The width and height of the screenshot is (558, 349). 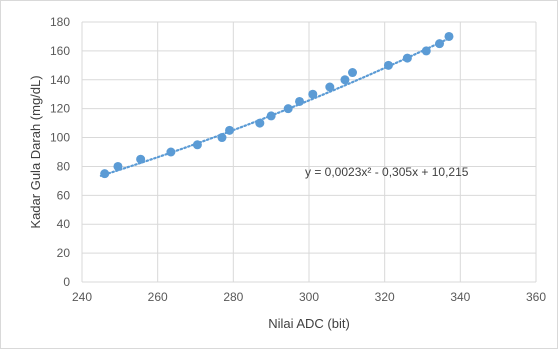 What do you see at coordinates (309, 297) in the screenshot?
I see `x-tick-label: 300` at bounding box center [309, 297].